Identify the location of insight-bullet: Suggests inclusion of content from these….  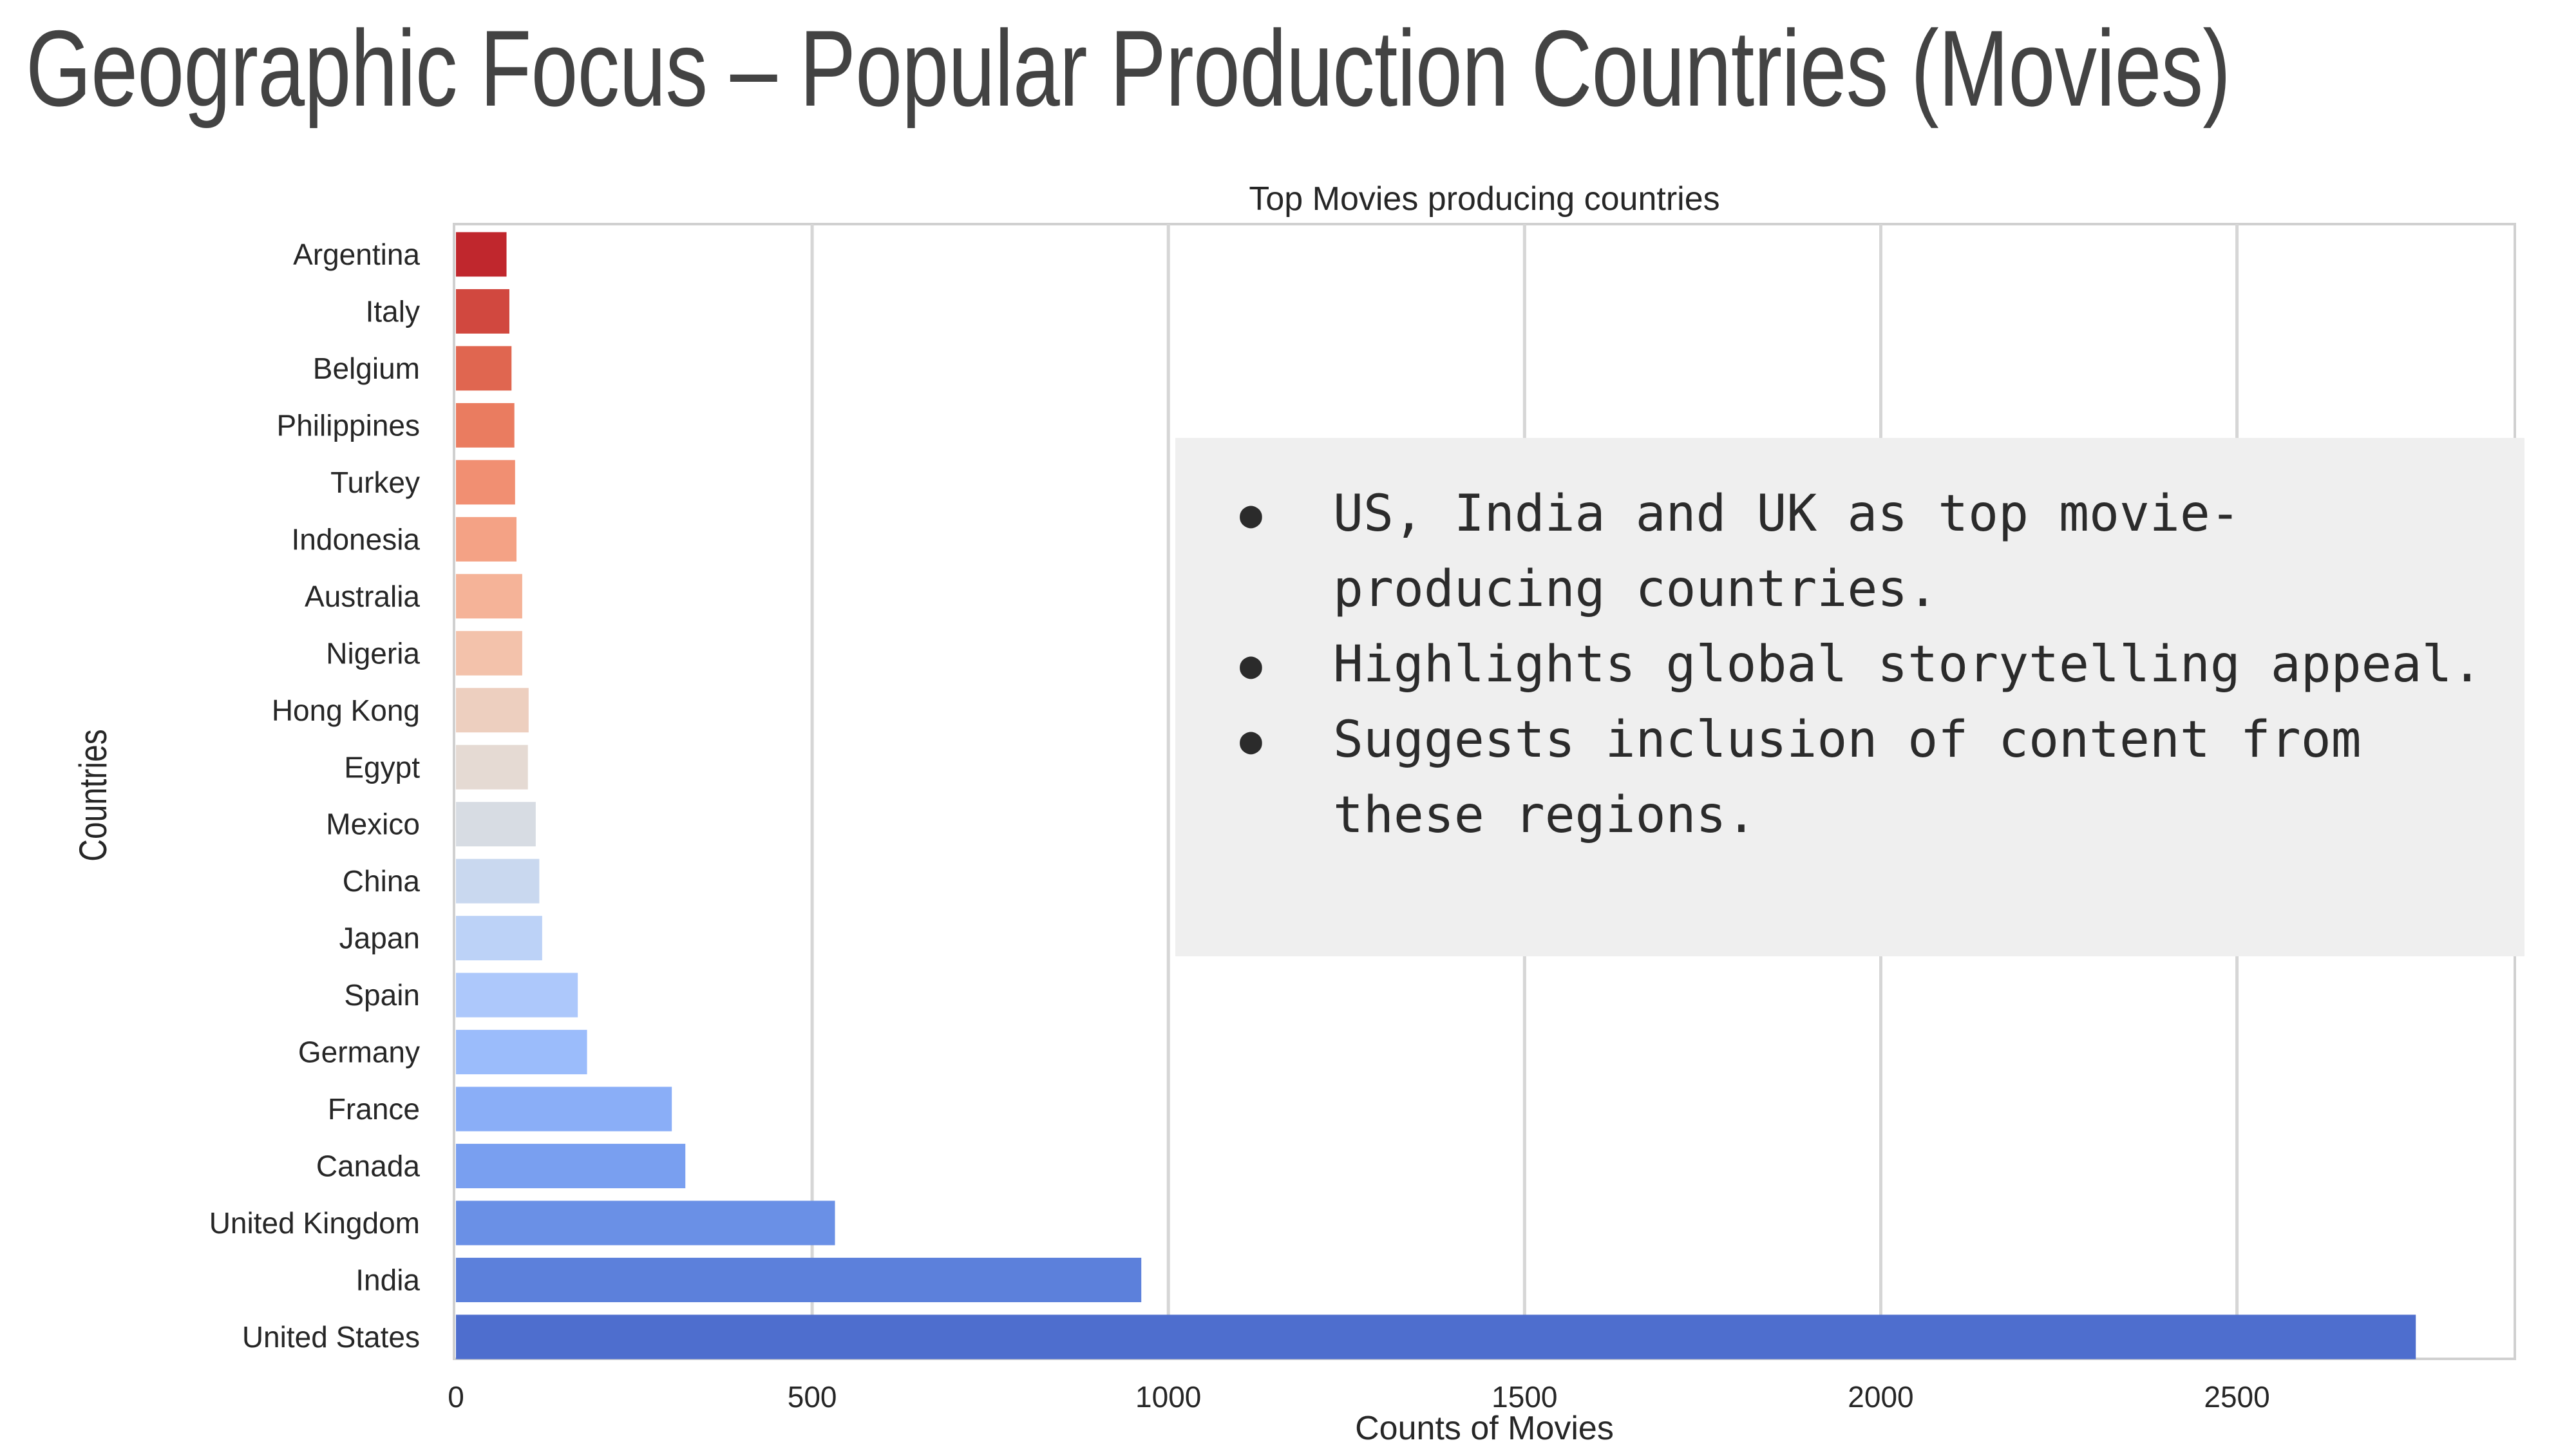
(1863, 778).